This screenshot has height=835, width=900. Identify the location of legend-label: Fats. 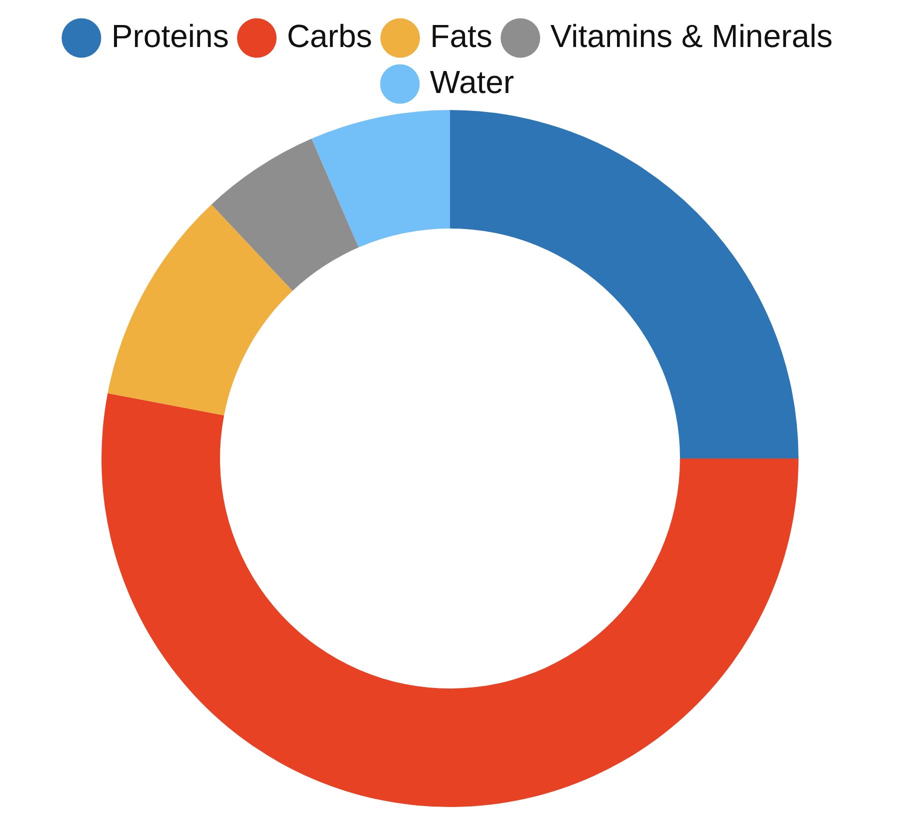
(461, 36).